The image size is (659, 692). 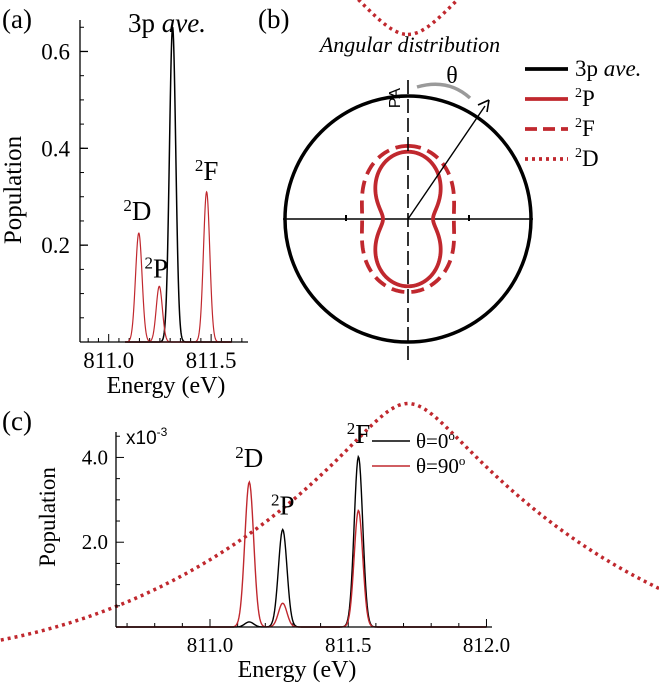 What do you see at coordinates (17, 421) in the screenshot?
I see `panel-c-label: (c)` at bounding box center [17, 421].